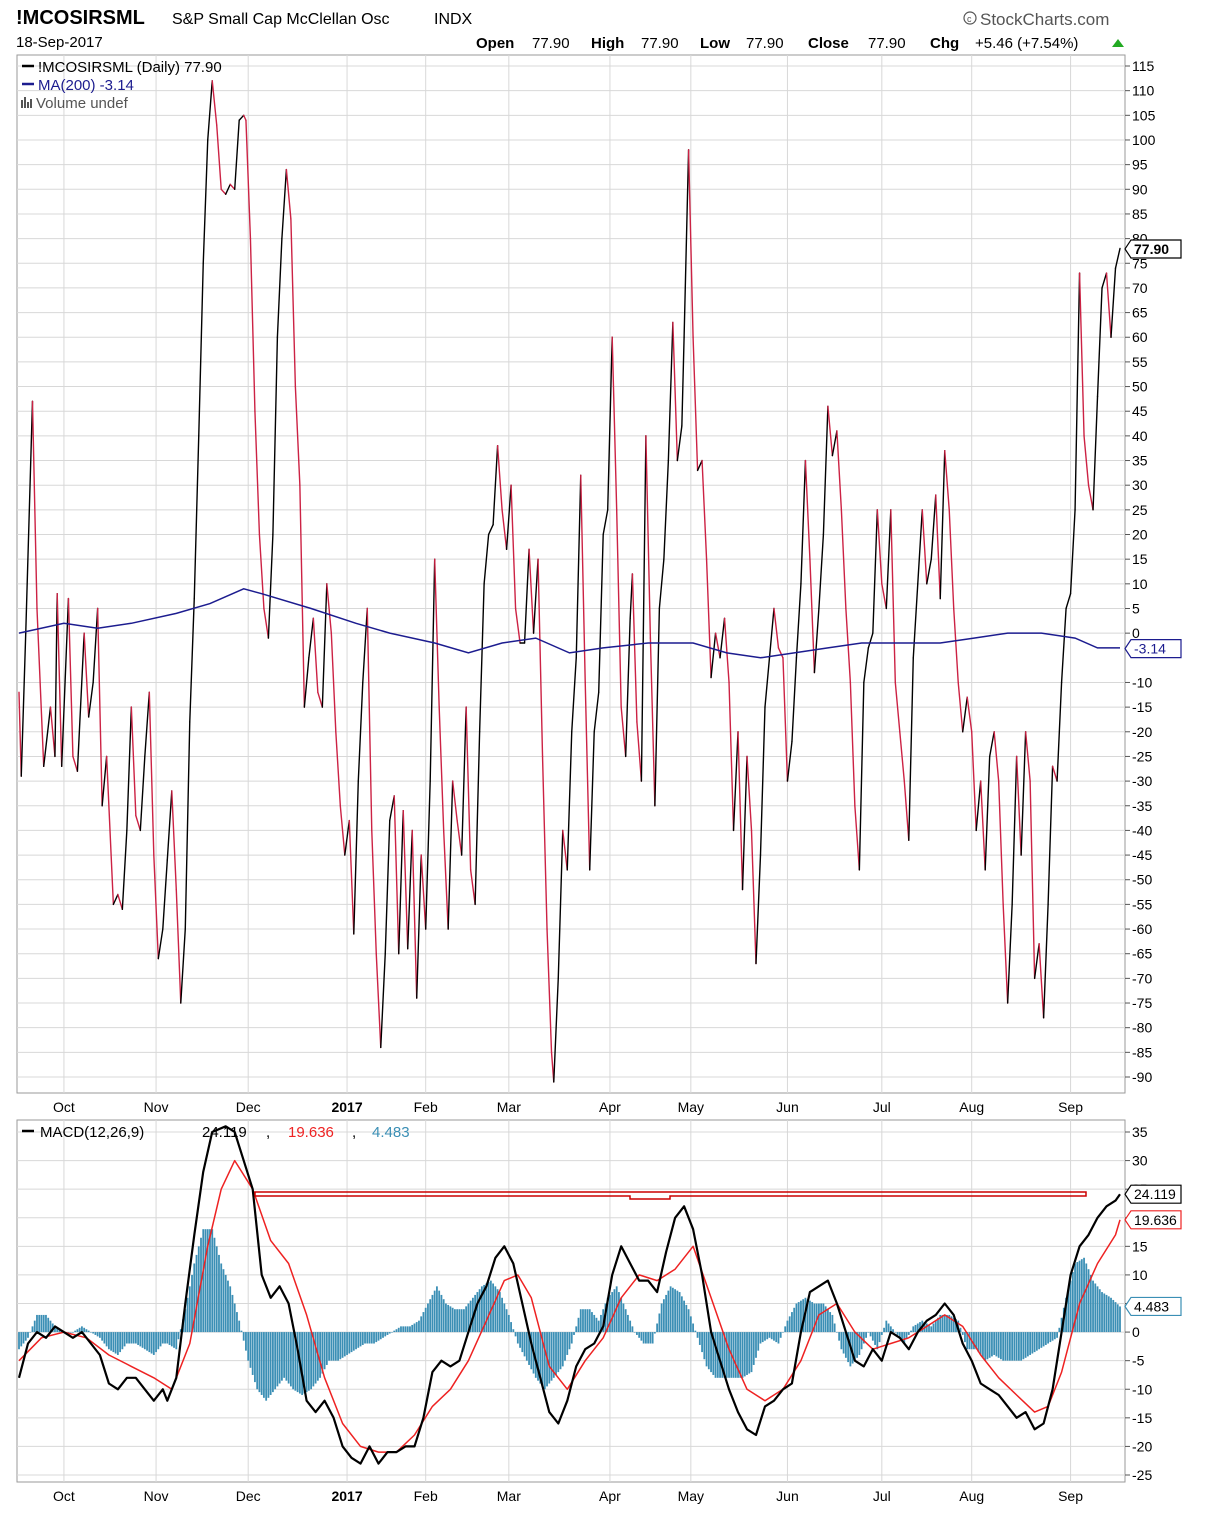 This screenshot has height=1515, width=1213. What do you see at coordinates (787, 1496) in the screenshot?
I see `macd-x-tick-label: Jun` at bounding box center [787, 1496].